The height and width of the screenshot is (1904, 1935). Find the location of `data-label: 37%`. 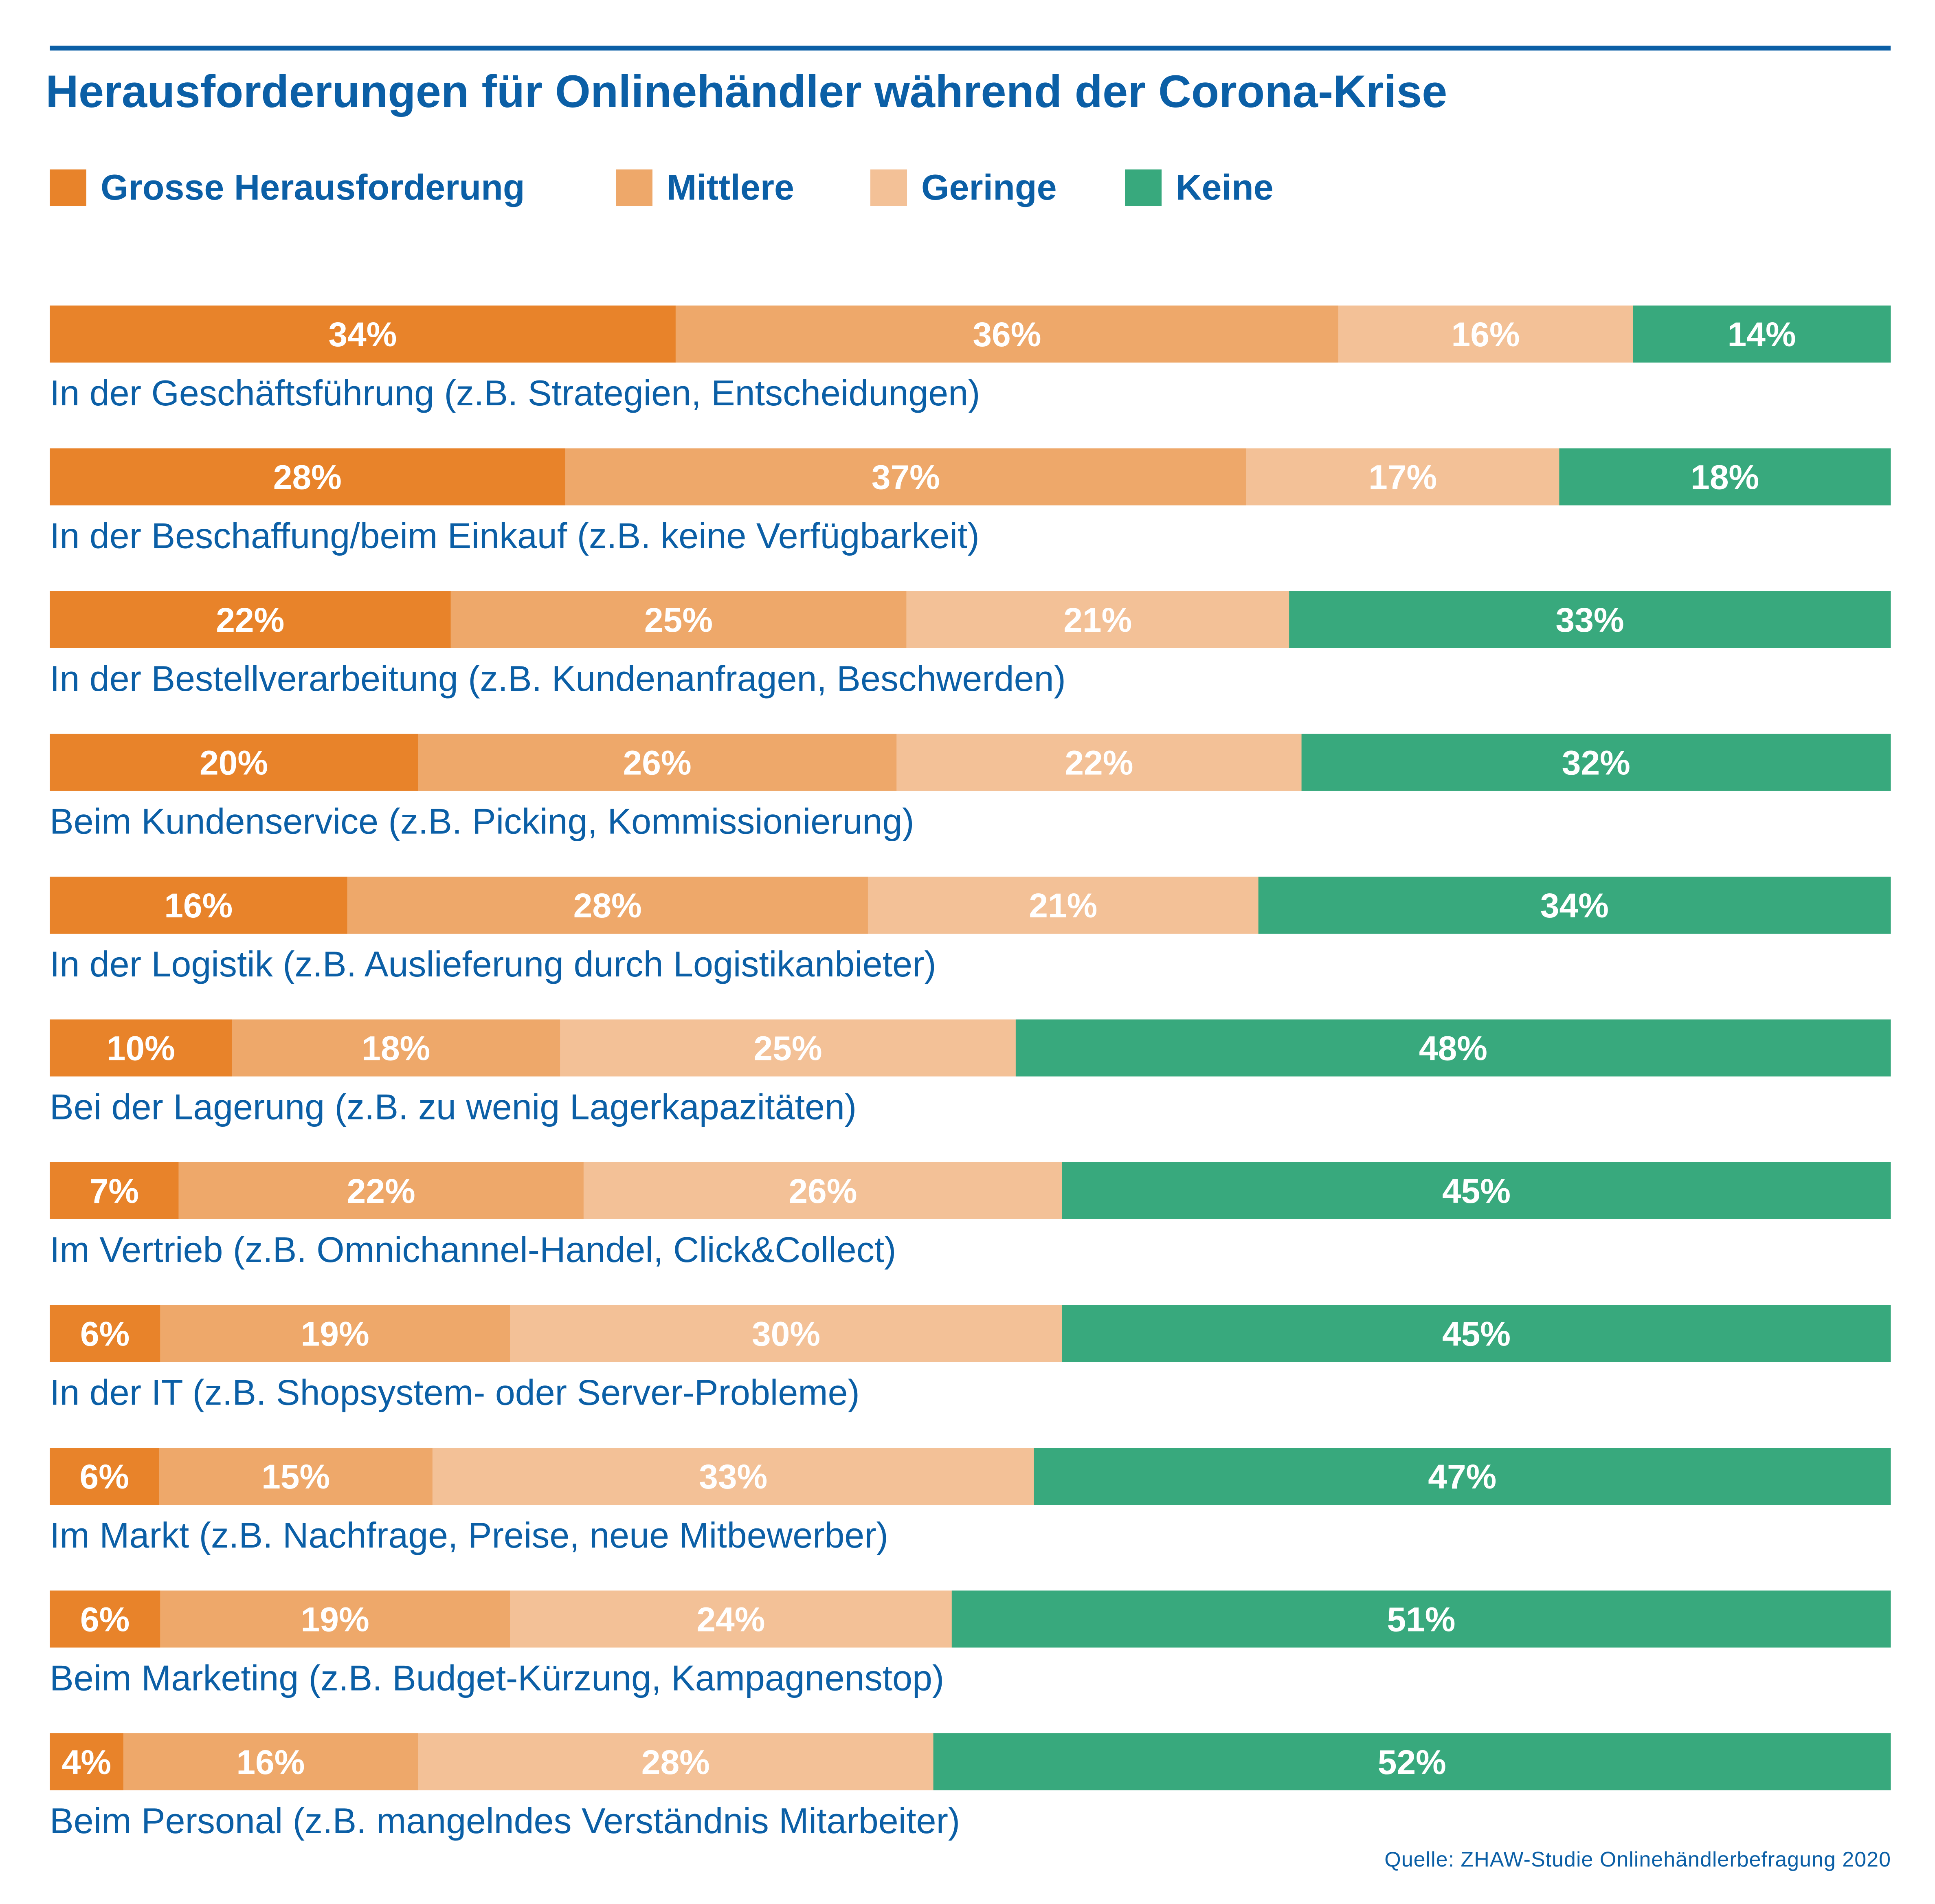

data-label: 37% is located at coordinates (906, 478).